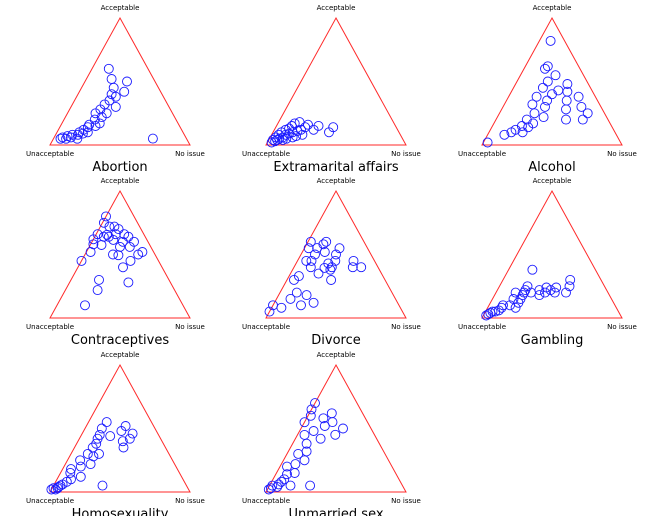 This screenshot has width=655, height=516. What do you see at coordinates (120, 340) in the screenshot?
I see `panel-title: Contraceptives` at bounding box center [120, 340].